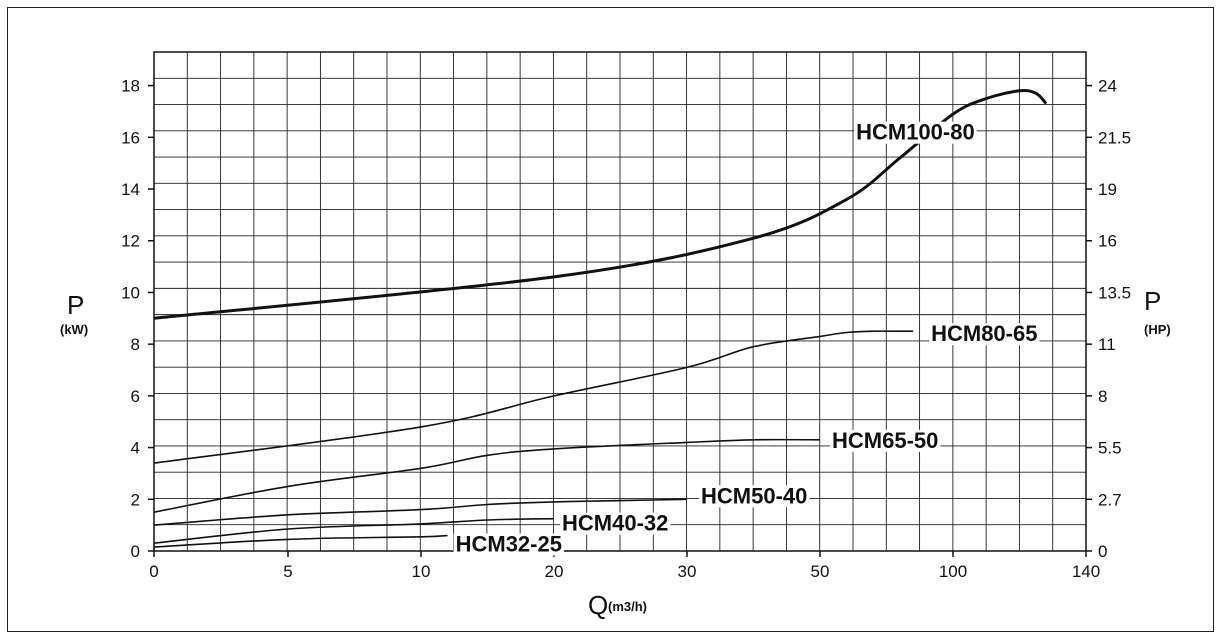 The height and width of the screenshot is (641, 1223). I want to click on y-tick-labels-right: 0 2.7 5.5 8 11 13.5 16 19 21.5 24, so click(1108, 319).